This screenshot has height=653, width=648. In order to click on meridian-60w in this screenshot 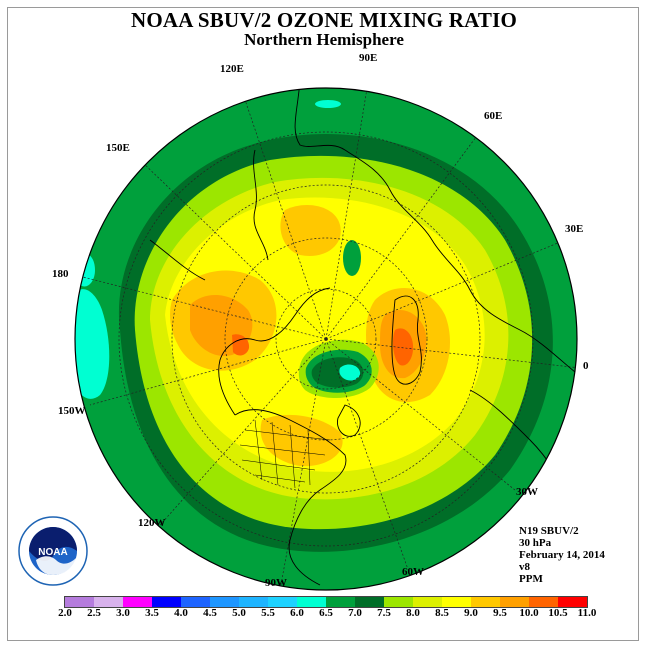, I will do `click(368, 457)`.